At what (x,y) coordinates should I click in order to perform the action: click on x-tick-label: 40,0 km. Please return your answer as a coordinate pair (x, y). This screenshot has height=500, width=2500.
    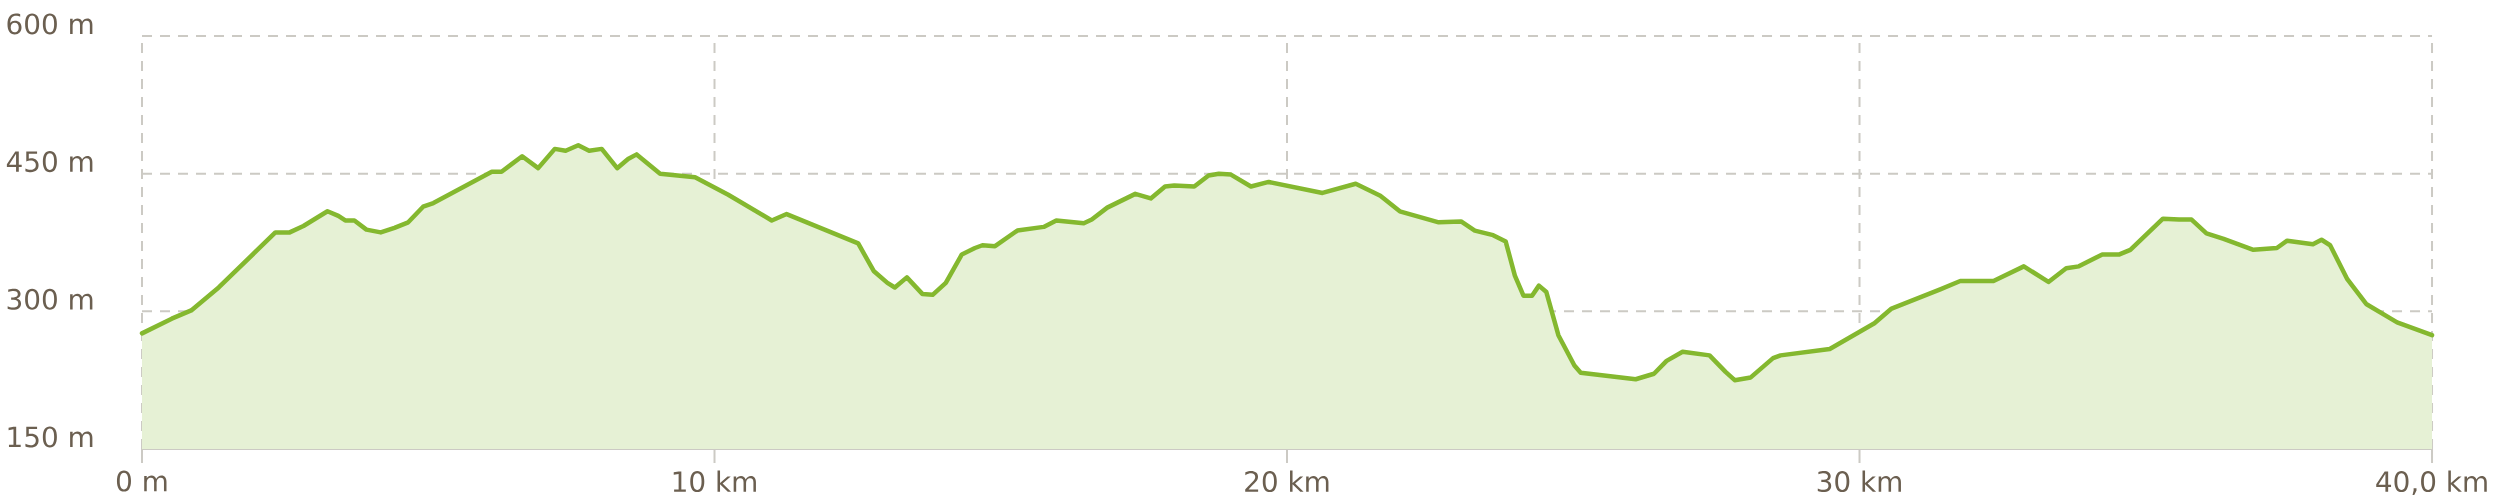
    Looking at the image, I should click on (2431, 482).